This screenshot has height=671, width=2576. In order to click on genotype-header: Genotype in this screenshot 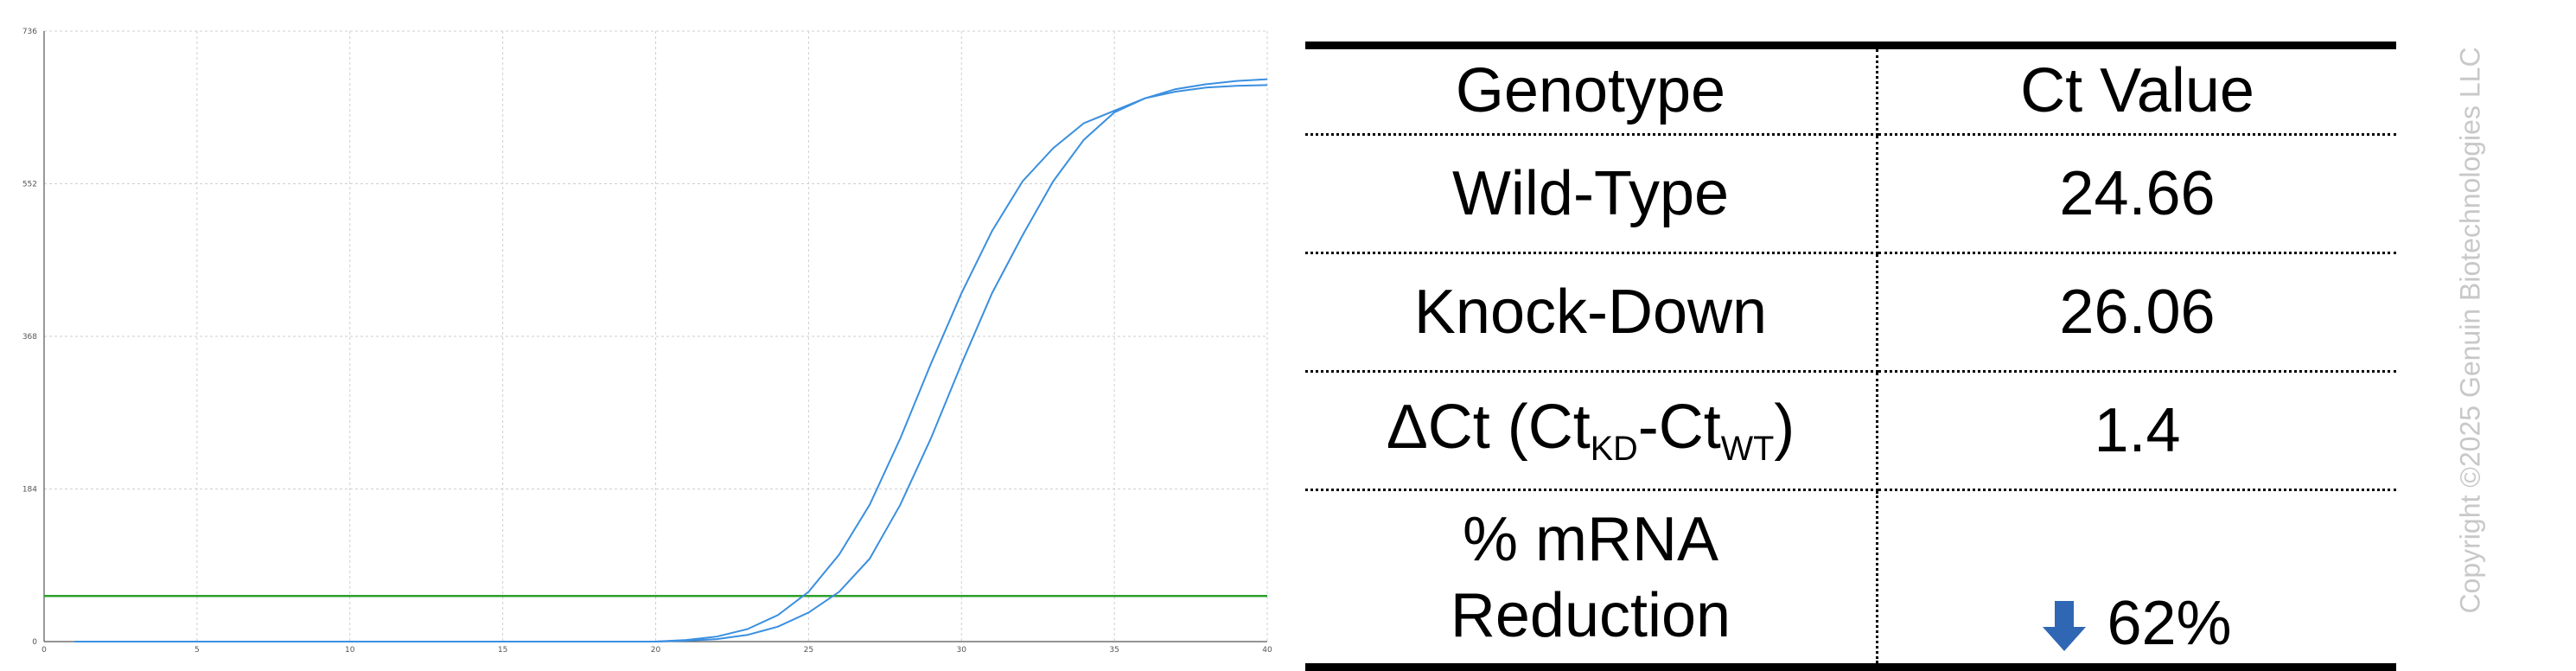, I will do `click(1591, 90)`.